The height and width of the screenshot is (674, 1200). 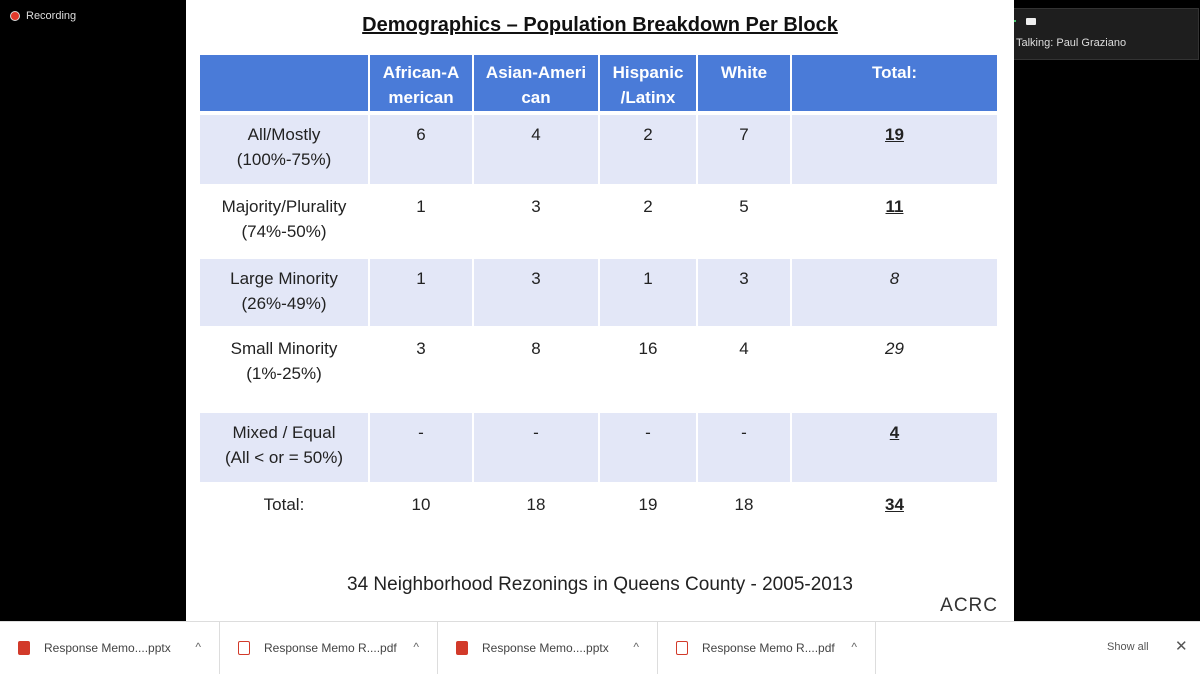 I want to click on close-icon: ✕, so click(x=1181, y=646).